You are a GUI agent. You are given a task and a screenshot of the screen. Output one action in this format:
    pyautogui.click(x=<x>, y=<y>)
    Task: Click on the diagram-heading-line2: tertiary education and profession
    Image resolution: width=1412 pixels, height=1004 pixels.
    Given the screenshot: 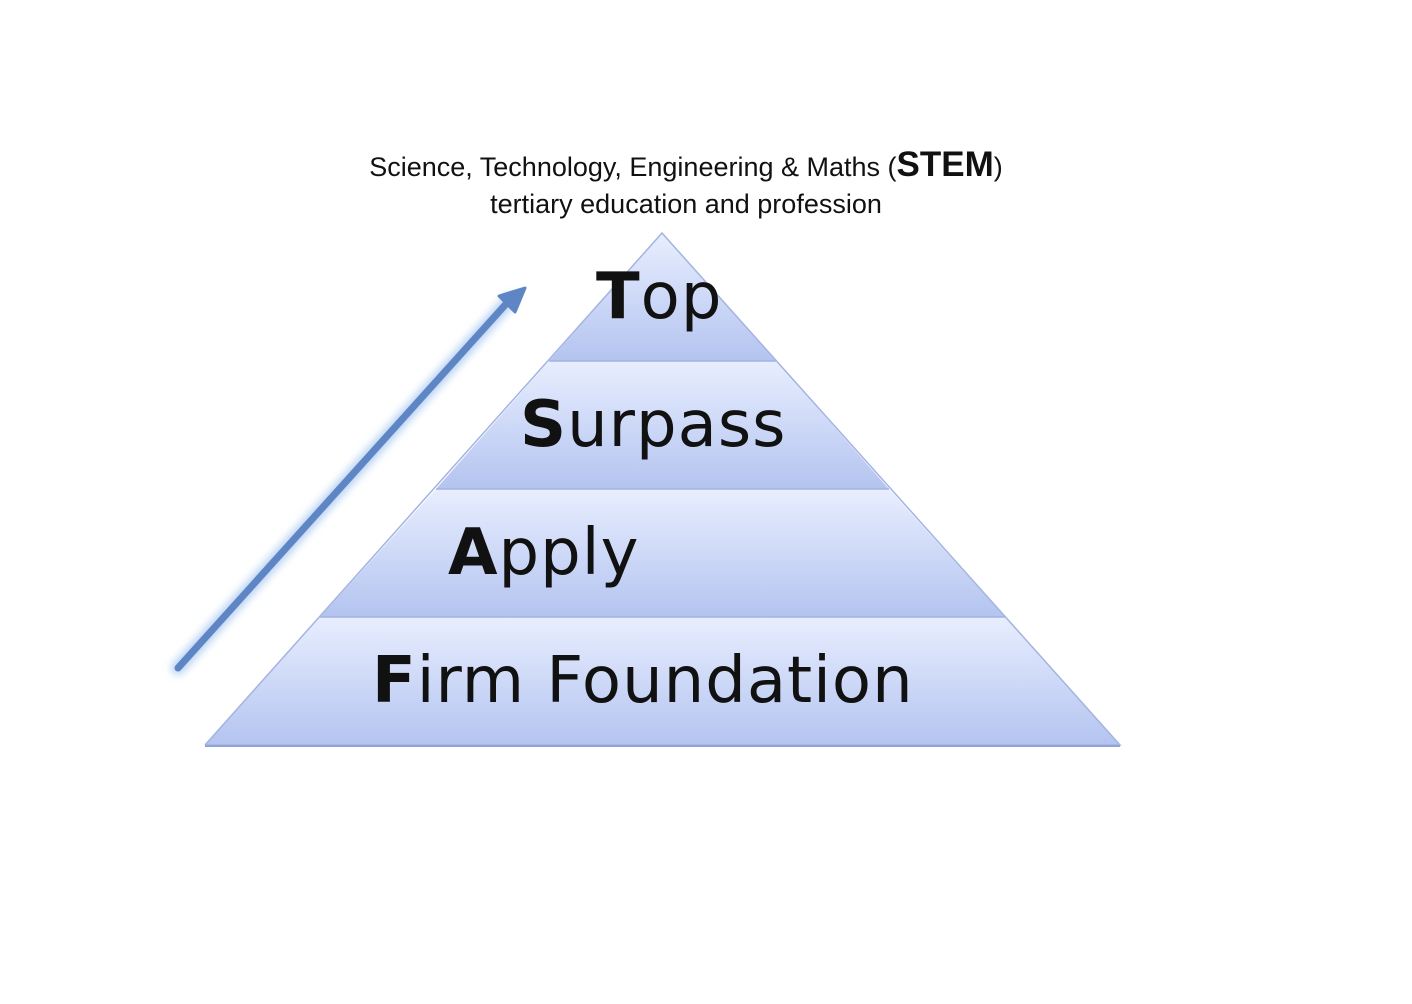 What is the action you would take?
    pyautogui.click(x=686, y=204)
    